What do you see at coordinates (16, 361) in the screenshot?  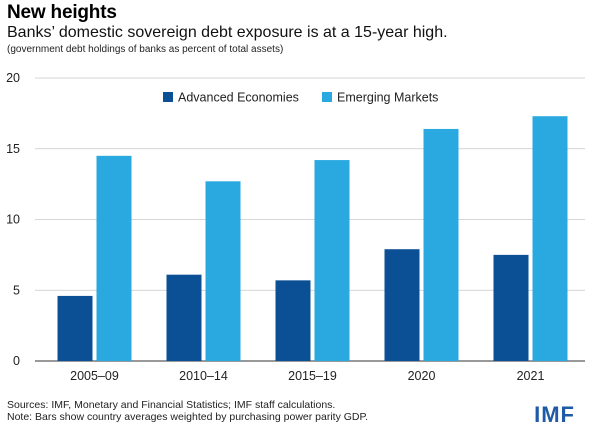 I see `y-tick-label: 0` at bounding box center [16, 361].